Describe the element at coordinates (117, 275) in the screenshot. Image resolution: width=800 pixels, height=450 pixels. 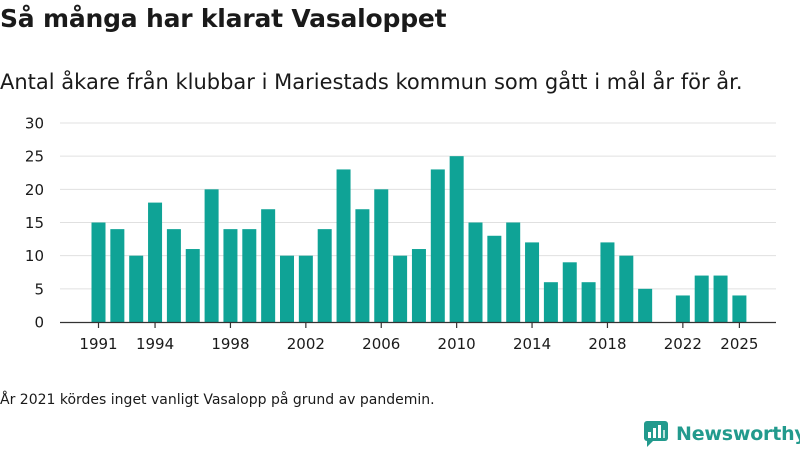
I see `bar-1992` at that location.